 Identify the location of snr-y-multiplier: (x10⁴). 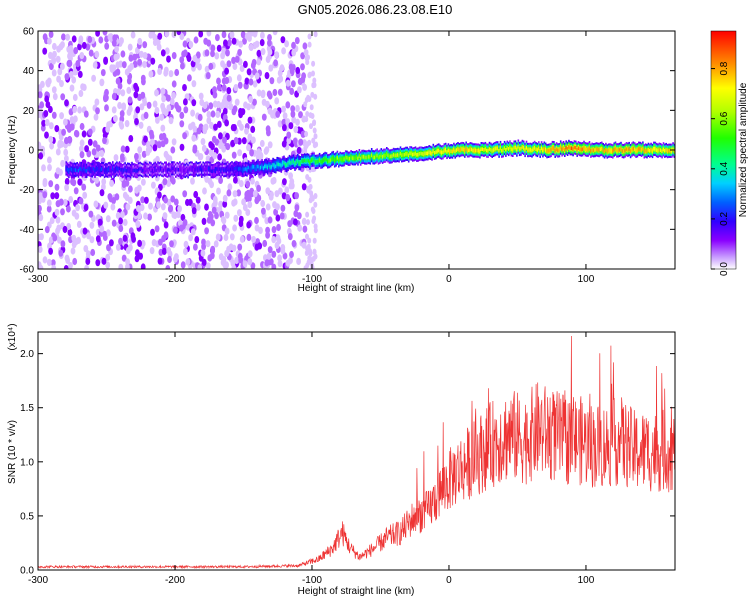
(12, 336).